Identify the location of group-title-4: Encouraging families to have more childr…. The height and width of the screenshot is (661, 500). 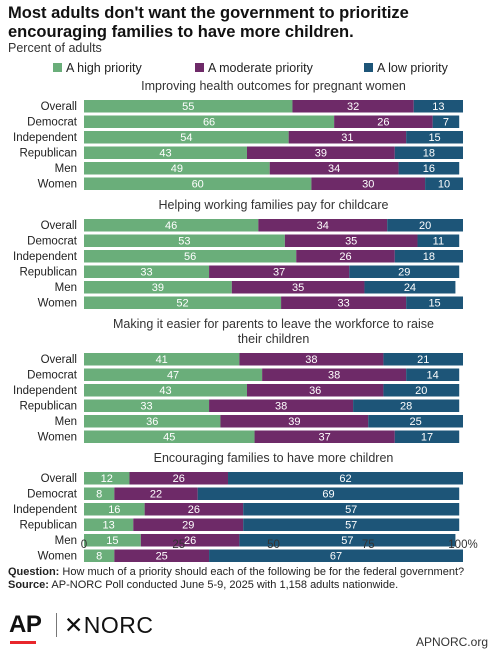
(274, 458).